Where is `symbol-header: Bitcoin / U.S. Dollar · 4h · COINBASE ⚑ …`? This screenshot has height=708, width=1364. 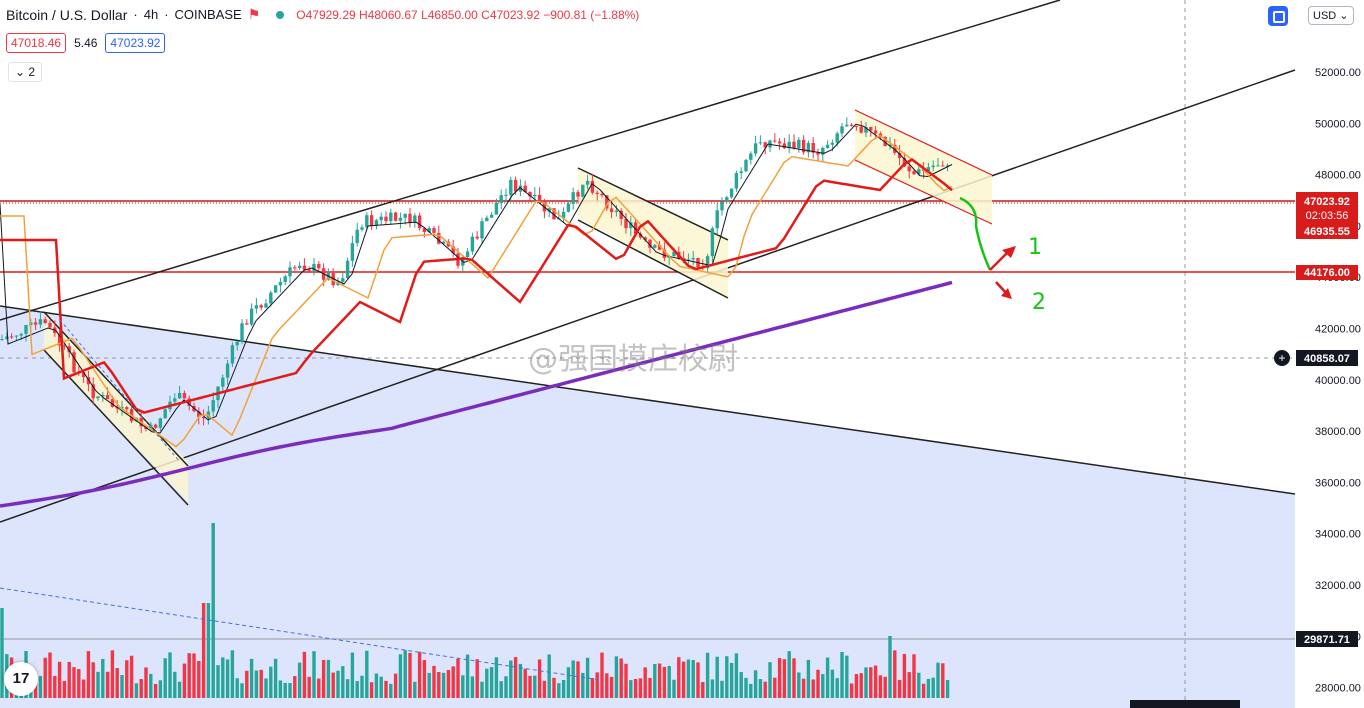
symbol-header: Bitcoin / U.S. Dollar · 4h · COINBASE ⚑ … is located at coordinates (323, 14).